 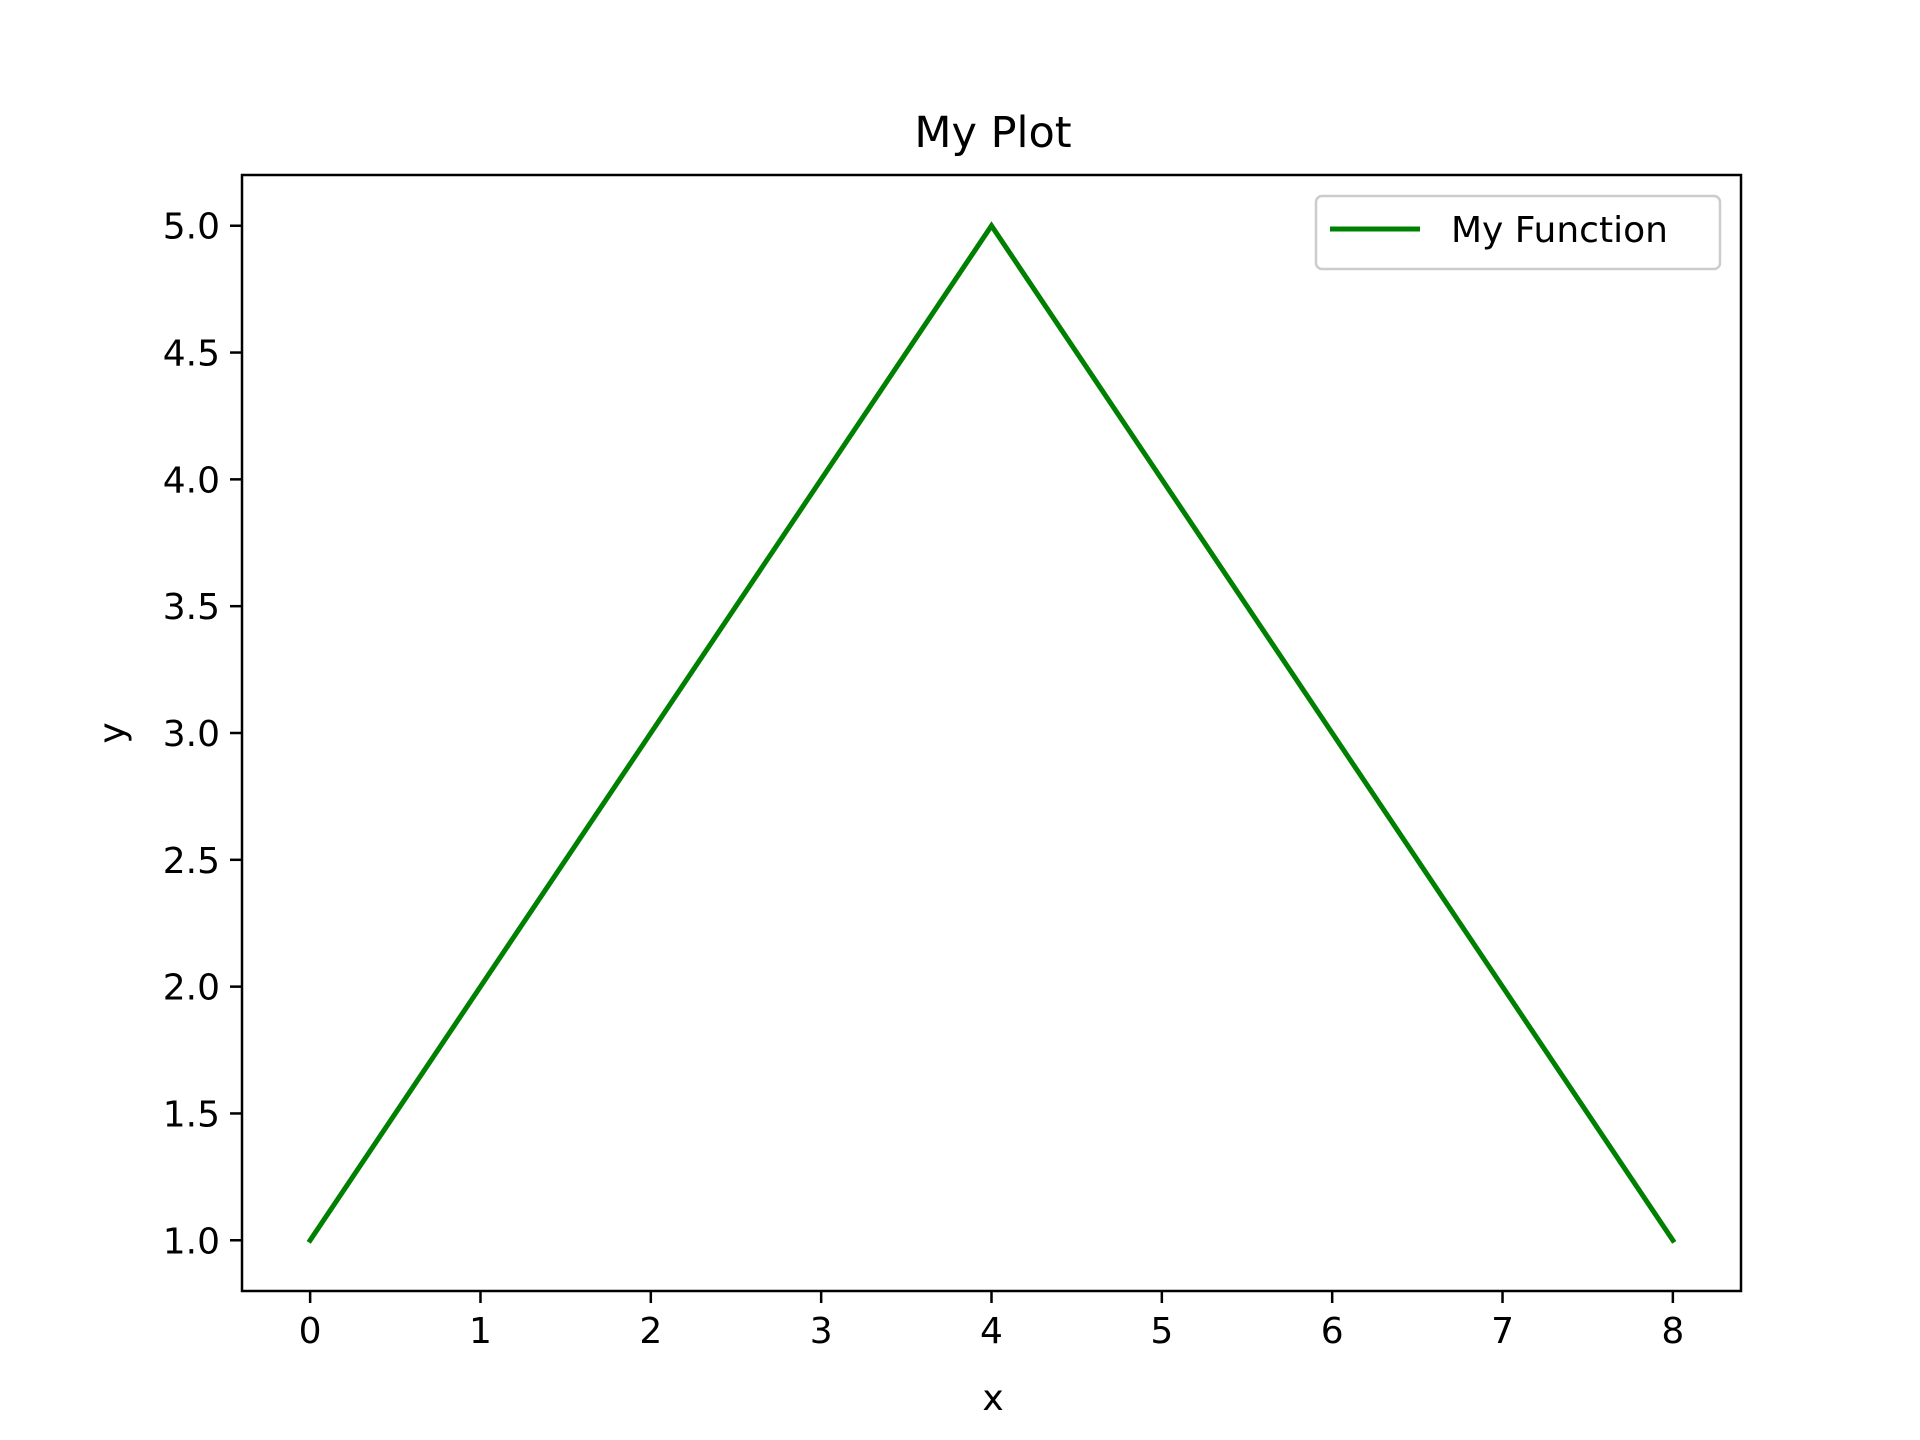 I want to click on legend-box, so click(x=1518, y=232).